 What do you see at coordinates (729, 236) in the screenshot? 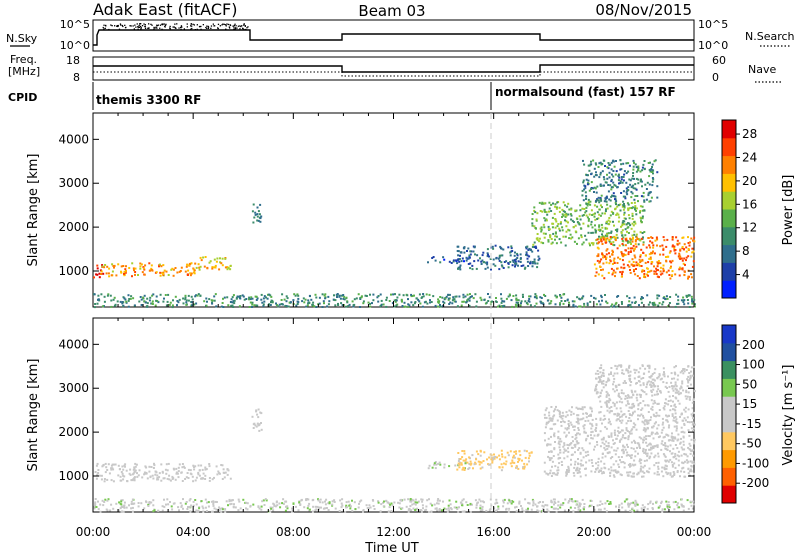
I see `colorbar-swatch` at bounding box center [729, 236].